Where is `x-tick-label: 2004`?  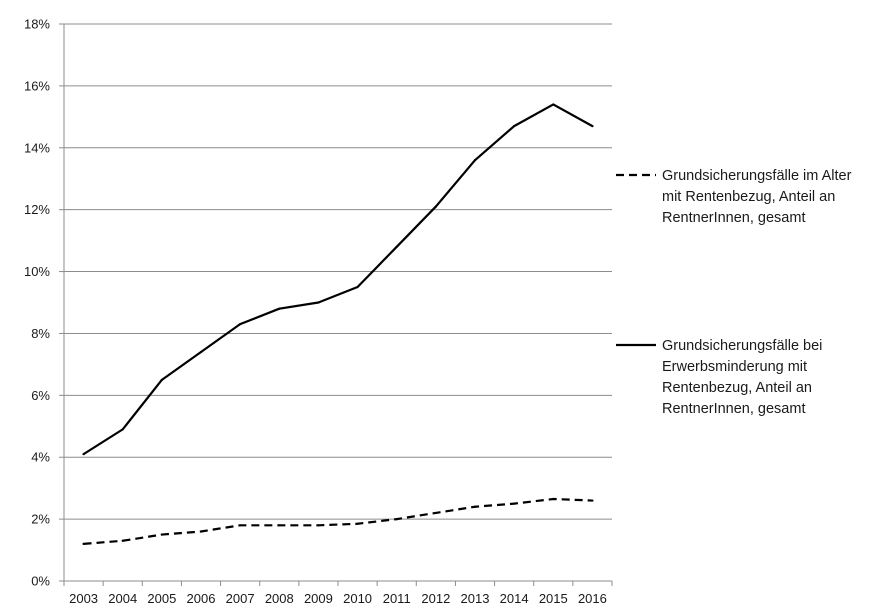 x-tick-label: 2004 is located at coordinates (122, 598).